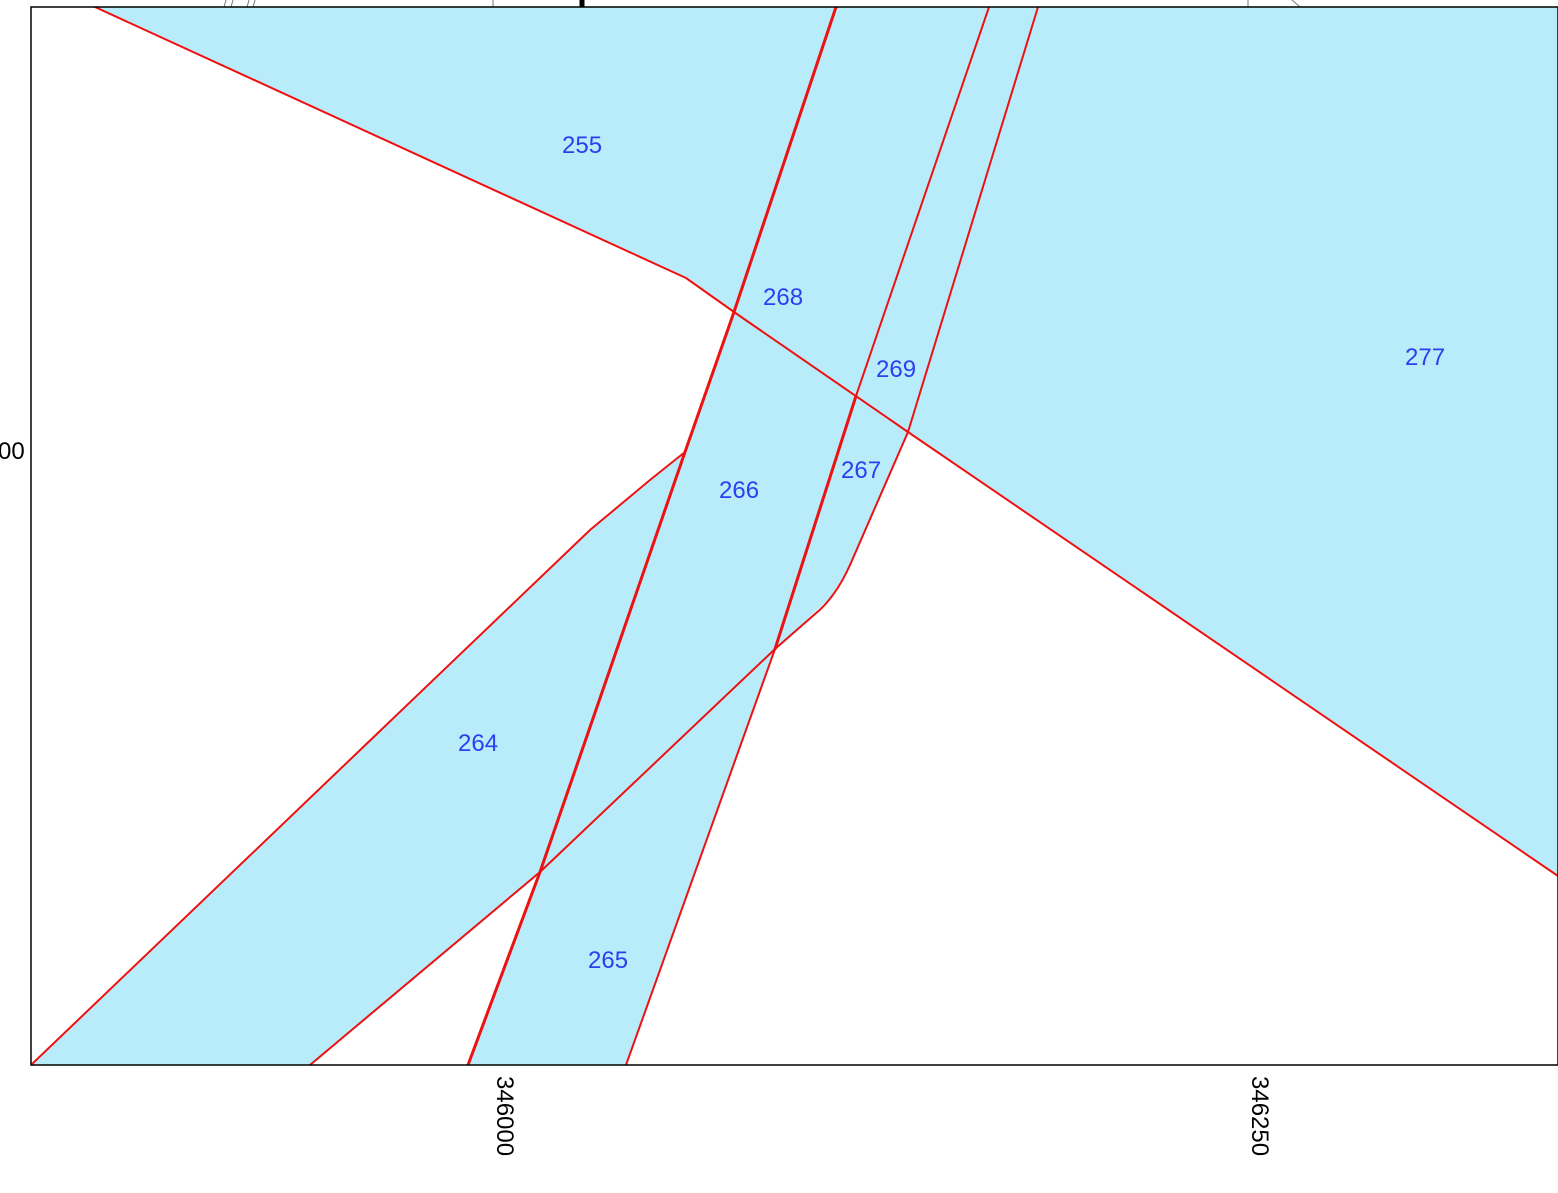 The height and width of the screenshot is (1193, 1558). What do you see at coordinates (739, 490) in the screenshot?
I see `label-parcel-266: 266` at bounding box center [739, 490].